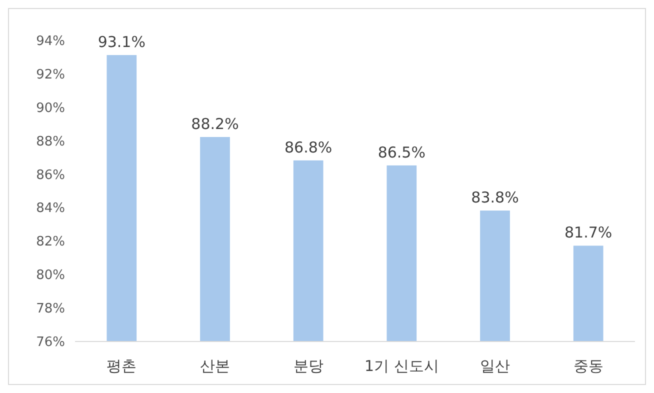  I want to click on data-label: 83.8%, so click(495, 197).